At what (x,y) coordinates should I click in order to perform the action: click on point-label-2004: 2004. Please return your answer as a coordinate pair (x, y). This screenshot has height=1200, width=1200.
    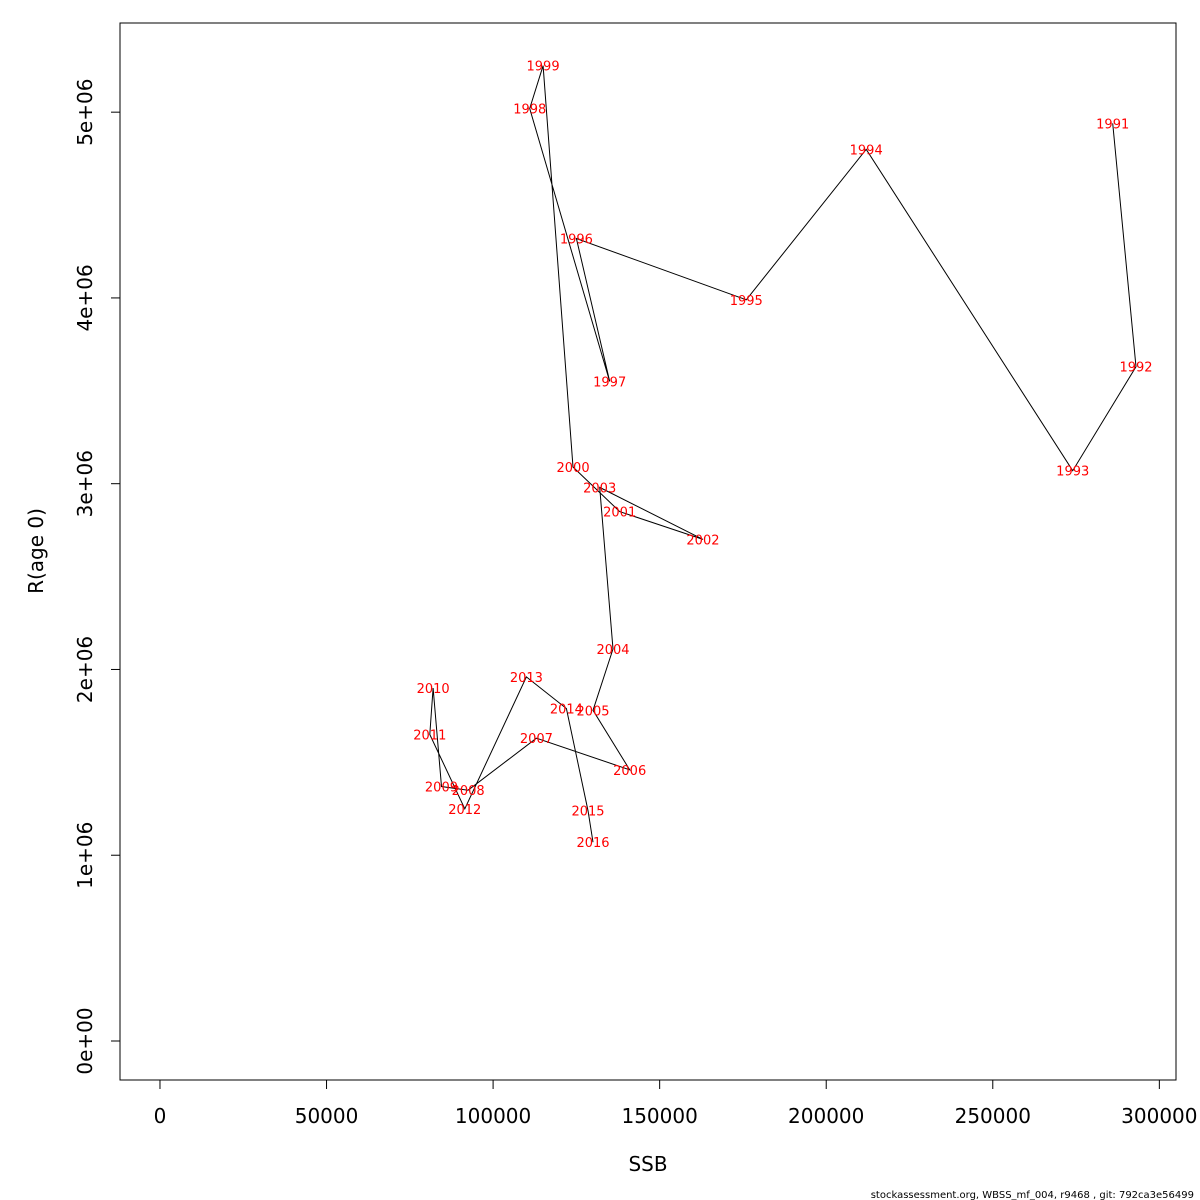
    Looking at the image, I should click on (612, 650).